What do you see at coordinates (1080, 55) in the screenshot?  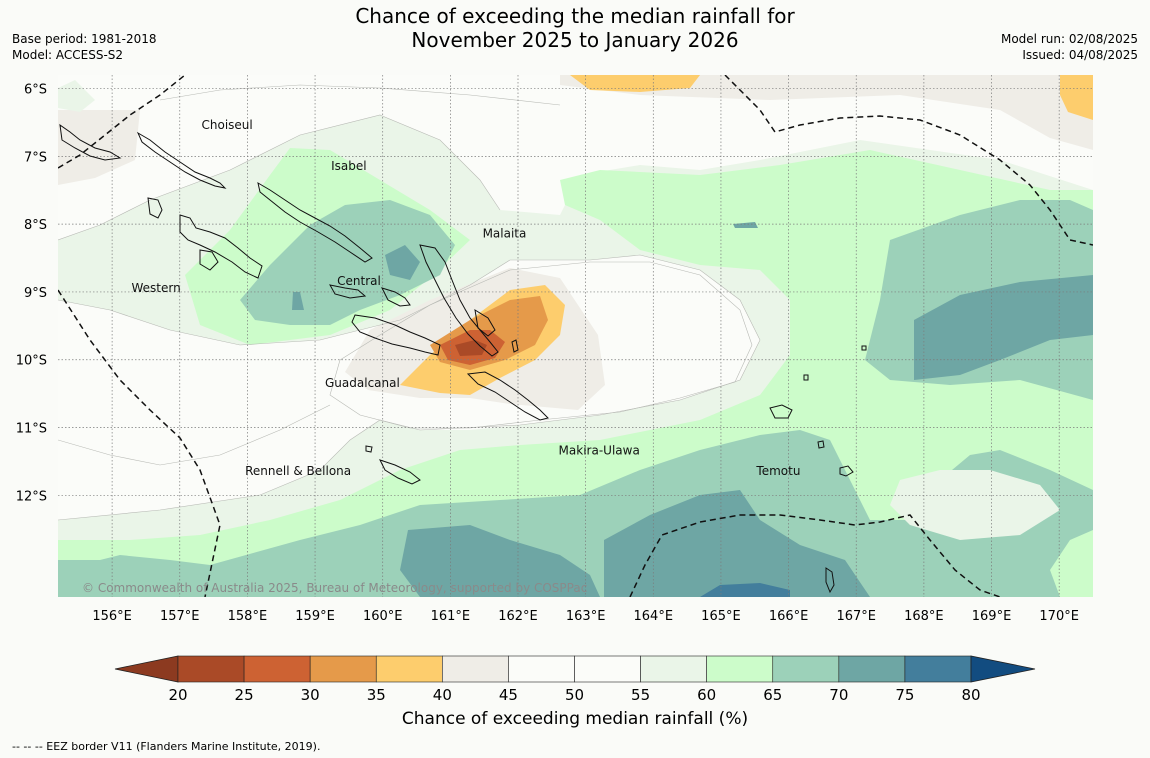 I see `issued-date: Issued: 04/08/2025` at bounding box center [1080, 55].